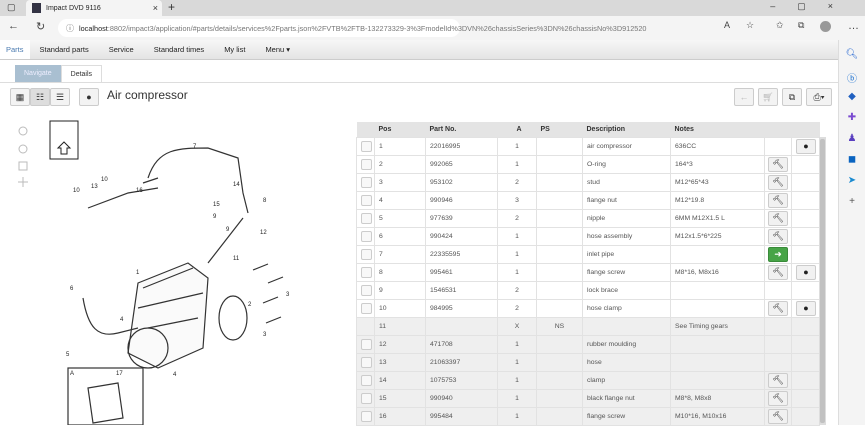 The height and width of the screenshot is (426, 865). What do you see at coordinates (852, 201) in the screenshot?
I see `add-icon: +` at bounding box center [852, 201].